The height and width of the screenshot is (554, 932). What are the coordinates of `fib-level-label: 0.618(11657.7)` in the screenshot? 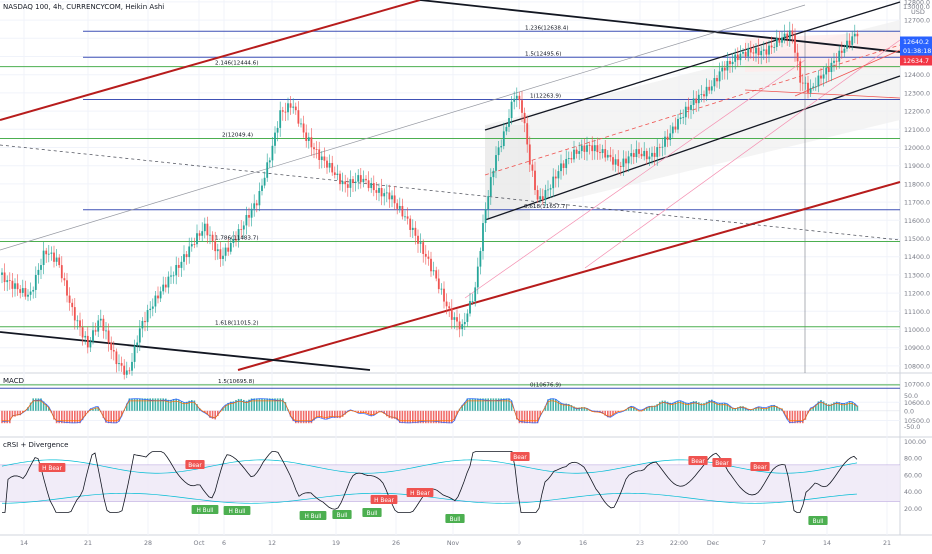 It's located at (546, 207).